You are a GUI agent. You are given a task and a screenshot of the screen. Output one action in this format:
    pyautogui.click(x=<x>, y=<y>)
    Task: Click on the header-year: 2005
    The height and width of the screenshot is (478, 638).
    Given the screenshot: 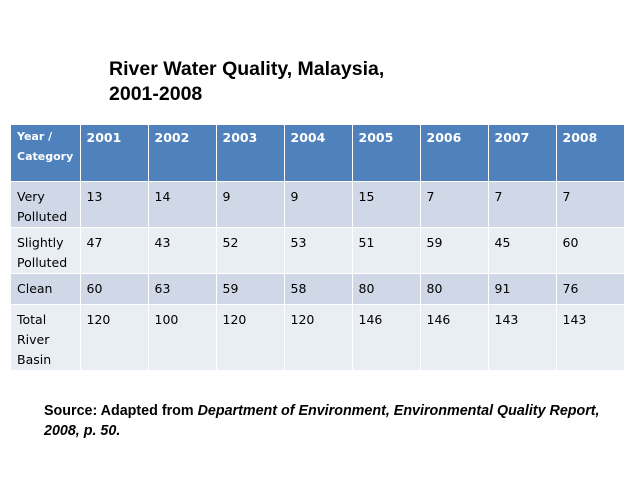 What is the action you would take?
    pyautogui.click(x=386, y=153)
    